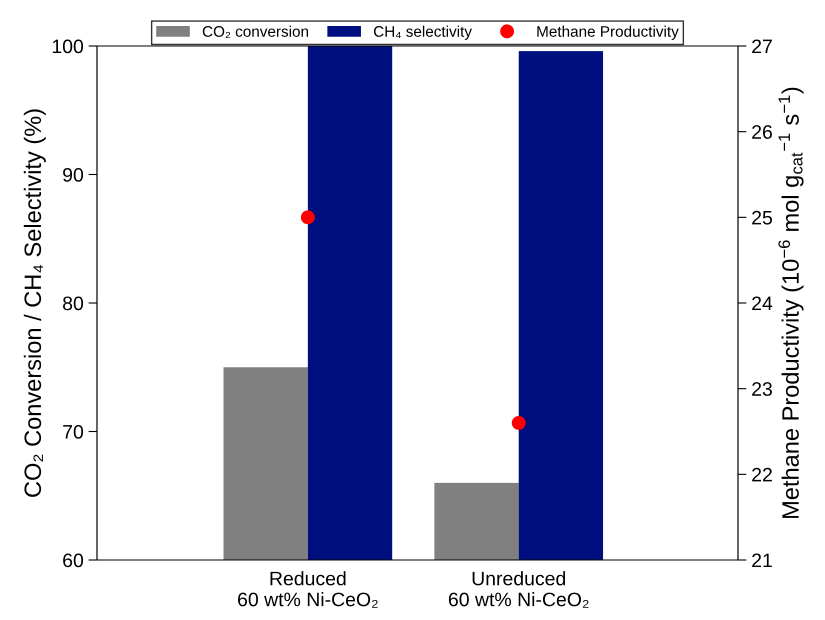 This screenshot has height=620, width=825. I want to click on y2-tick-label: 24, so click(762, 303).